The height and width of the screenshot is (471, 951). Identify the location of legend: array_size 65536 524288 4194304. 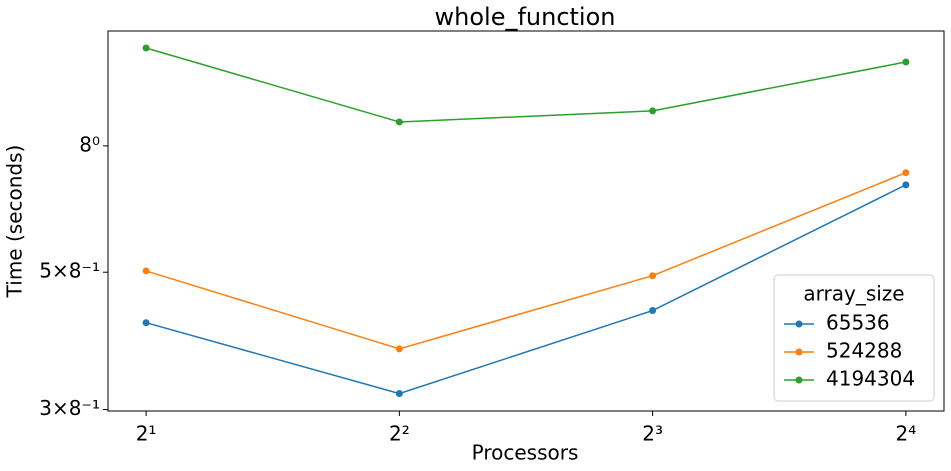
(854, 338).